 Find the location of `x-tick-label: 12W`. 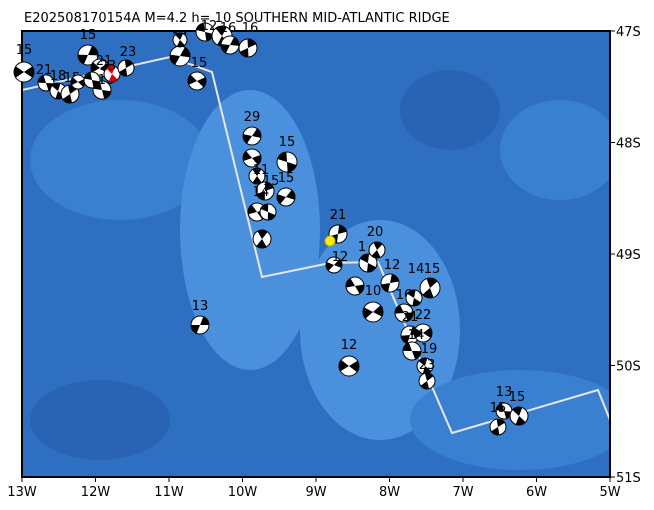

x-tick-label: 12W is located at coordinates (96, 492).